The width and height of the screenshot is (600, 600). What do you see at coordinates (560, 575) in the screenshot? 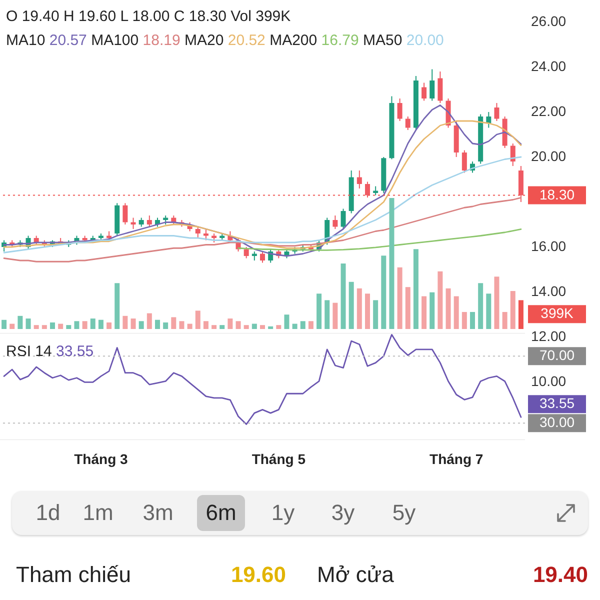
I see `text: 19.40` at bounding box center [560, 575].